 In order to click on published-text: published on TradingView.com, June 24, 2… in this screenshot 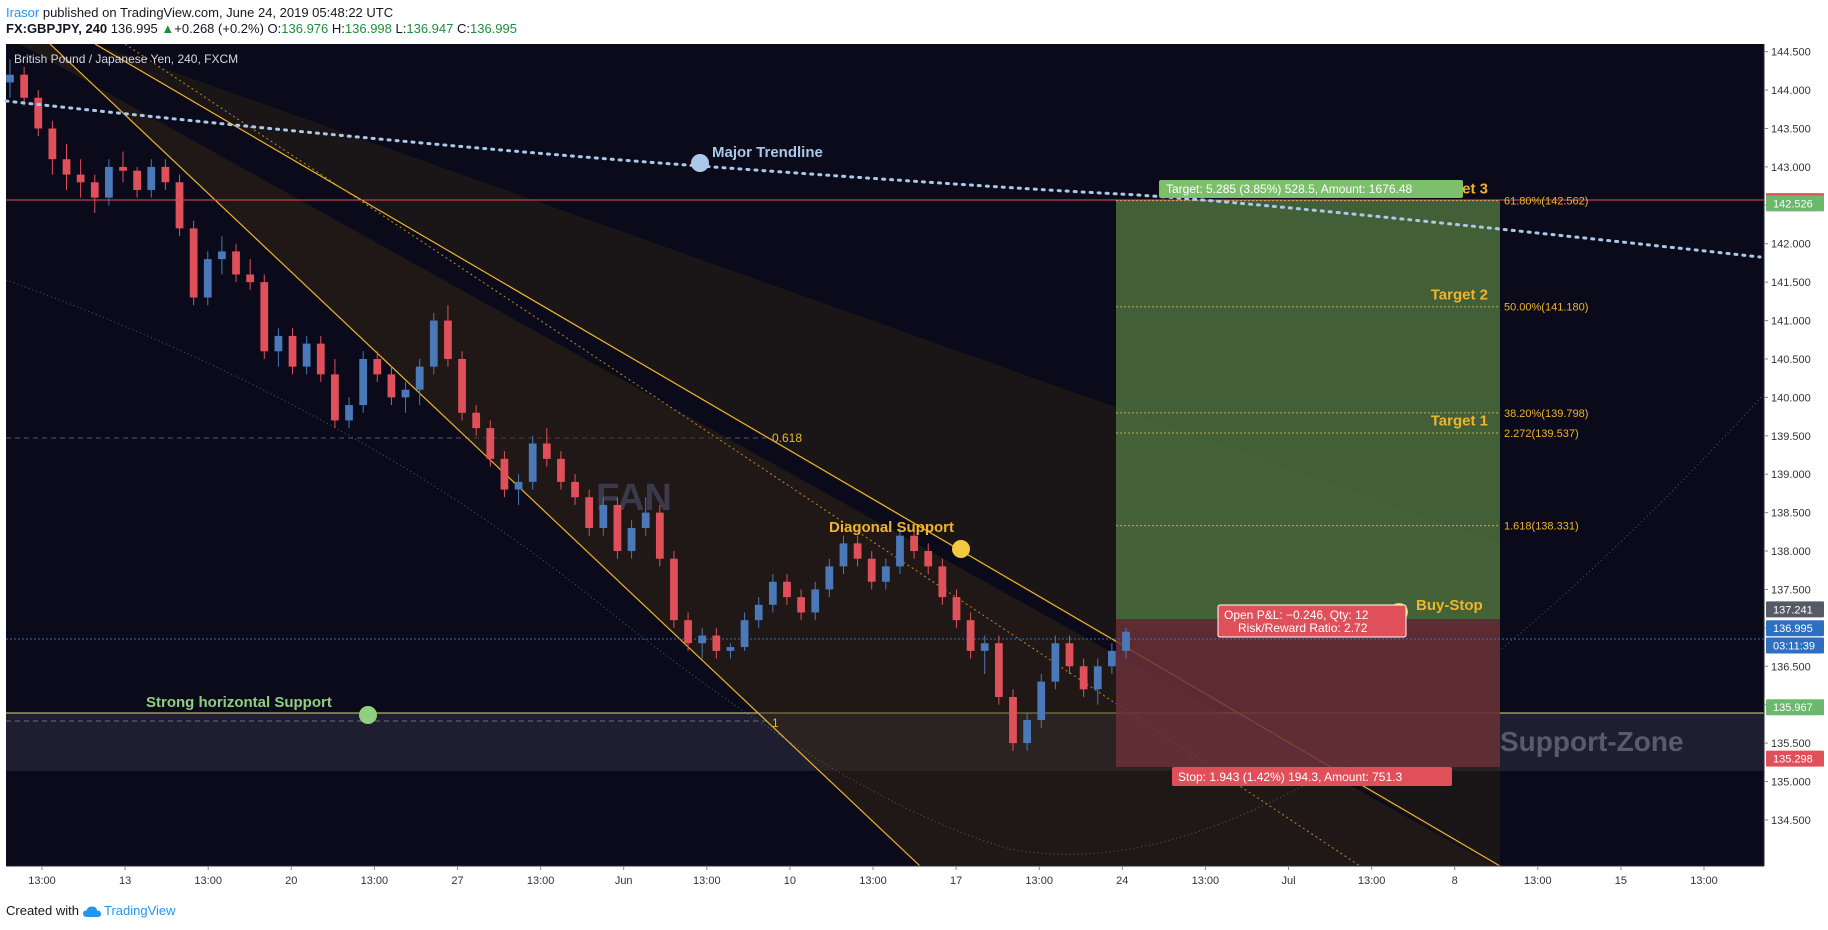, I will do `click(216, 12)`.